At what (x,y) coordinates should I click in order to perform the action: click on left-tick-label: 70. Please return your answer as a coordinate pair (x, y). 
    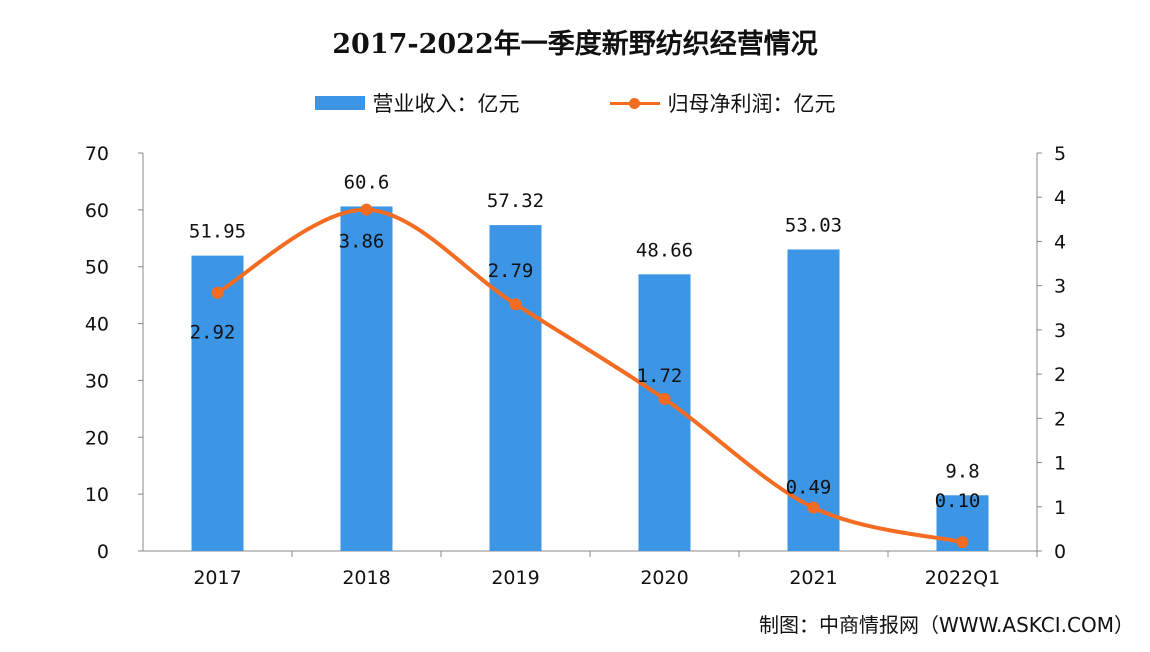
    Looking at the image, I should click on (97, 154).